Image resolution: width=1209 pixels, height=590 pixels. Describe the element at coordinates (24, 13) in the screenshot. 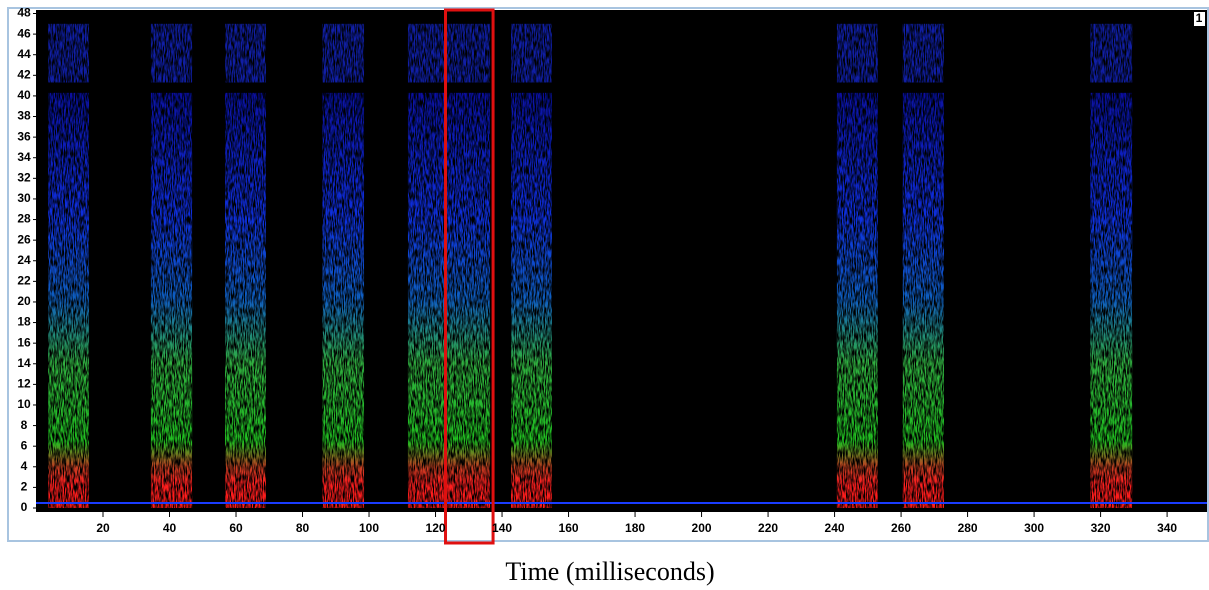

I see `y-tick-label: 48` at that location.